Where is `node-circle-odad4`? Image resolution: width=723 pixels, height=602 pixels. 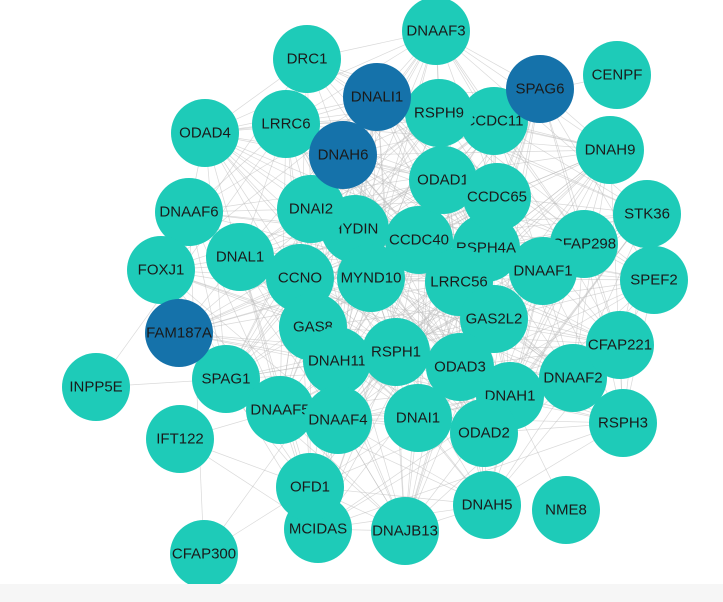
node-circle-odad4 is located at coordinates (205, 133).